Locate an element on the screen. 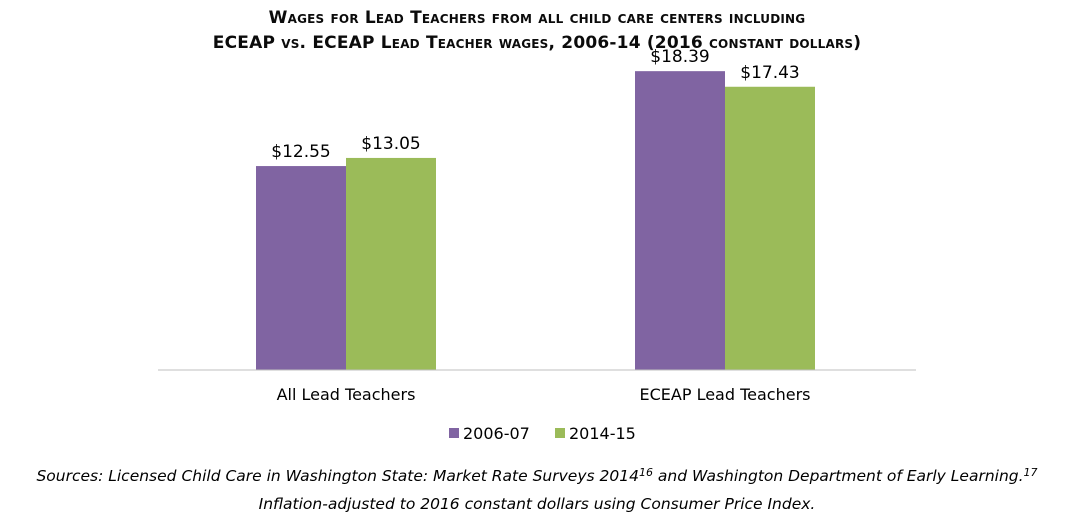 Image resolution: width=1074 pixels, height=527 pixels. data-label-1-1: $17.43 is located at coordinates (769, 73).